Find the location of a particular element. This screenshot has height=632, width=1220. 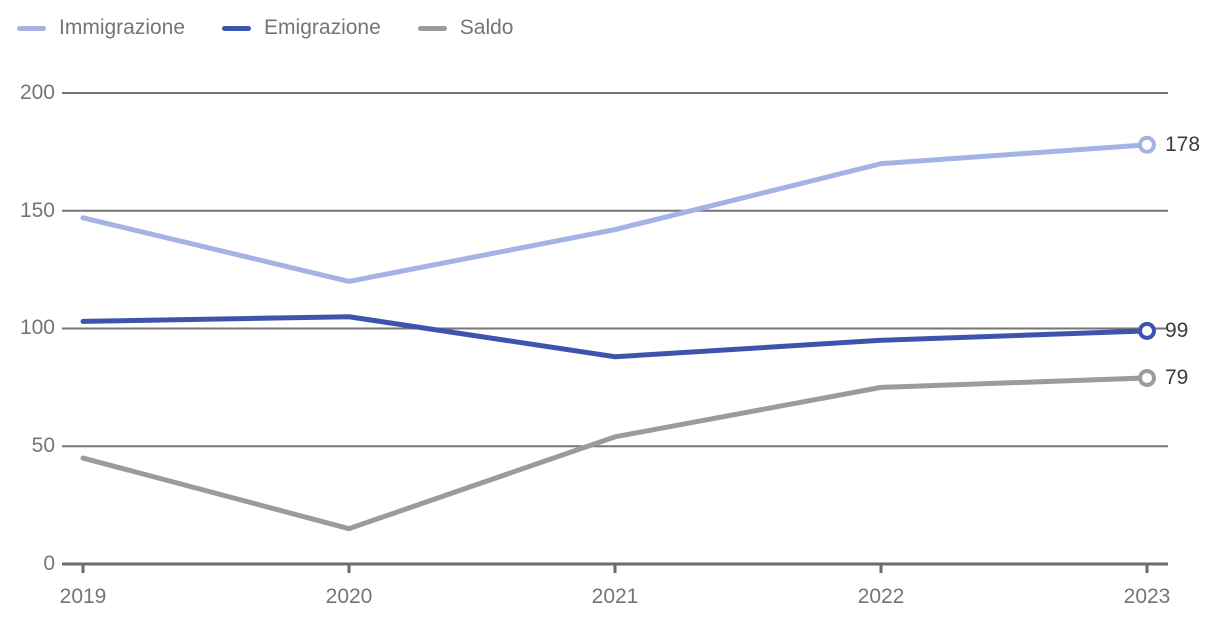

emigrazione-line-swatch-icon is located at coordinates (237, 28).